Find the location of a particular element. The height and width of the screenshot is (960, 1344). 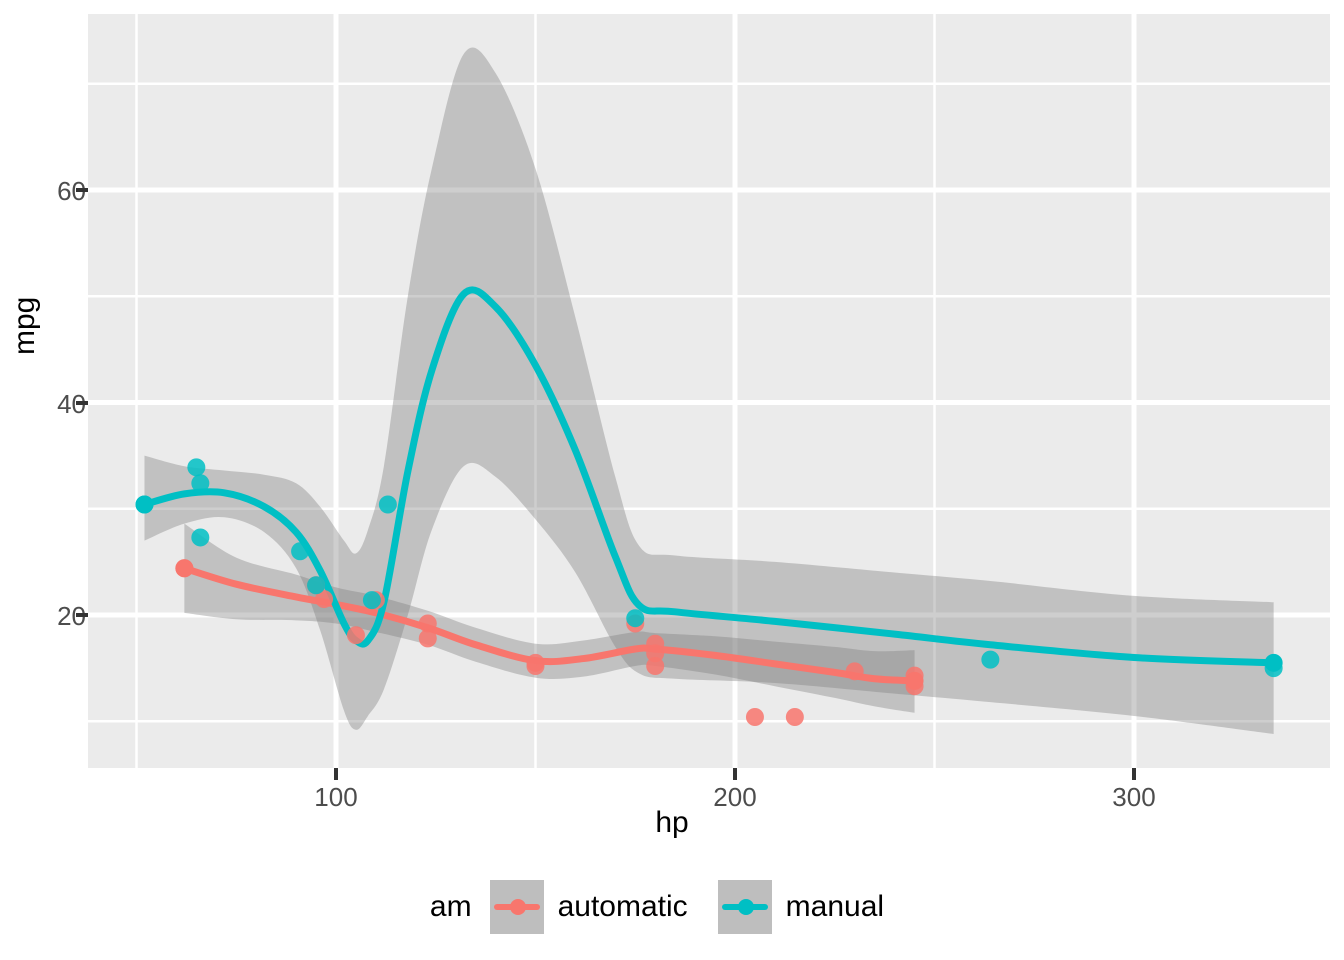

x-axis-title: hp is located at coordinates (672, 822).